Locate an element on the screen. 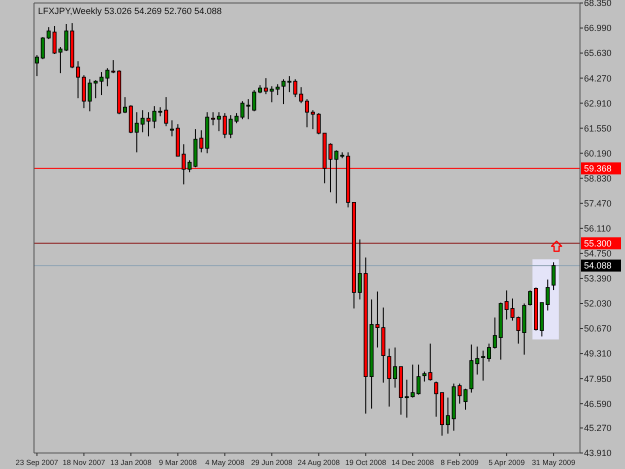 This screenshot has width=625, height=469. y-tick-label: 58.830 is located at coordinates (598, 178).